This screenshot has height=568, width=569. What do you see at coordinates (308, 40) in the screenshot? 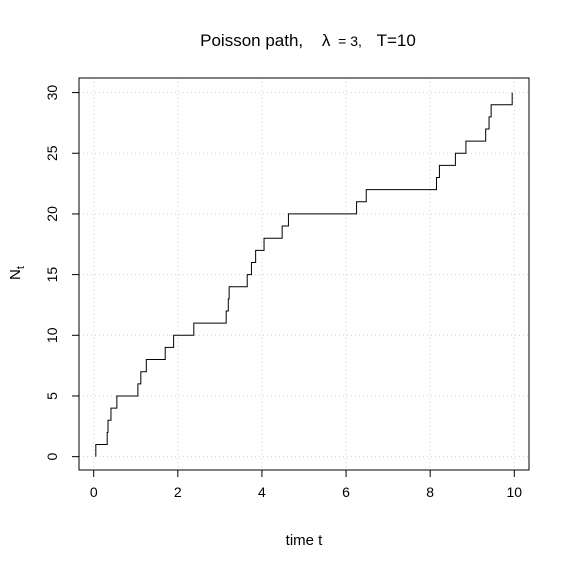
I see `chart-title: Poisson path, λ = 3, T=10` at bounding box center [308, 40].